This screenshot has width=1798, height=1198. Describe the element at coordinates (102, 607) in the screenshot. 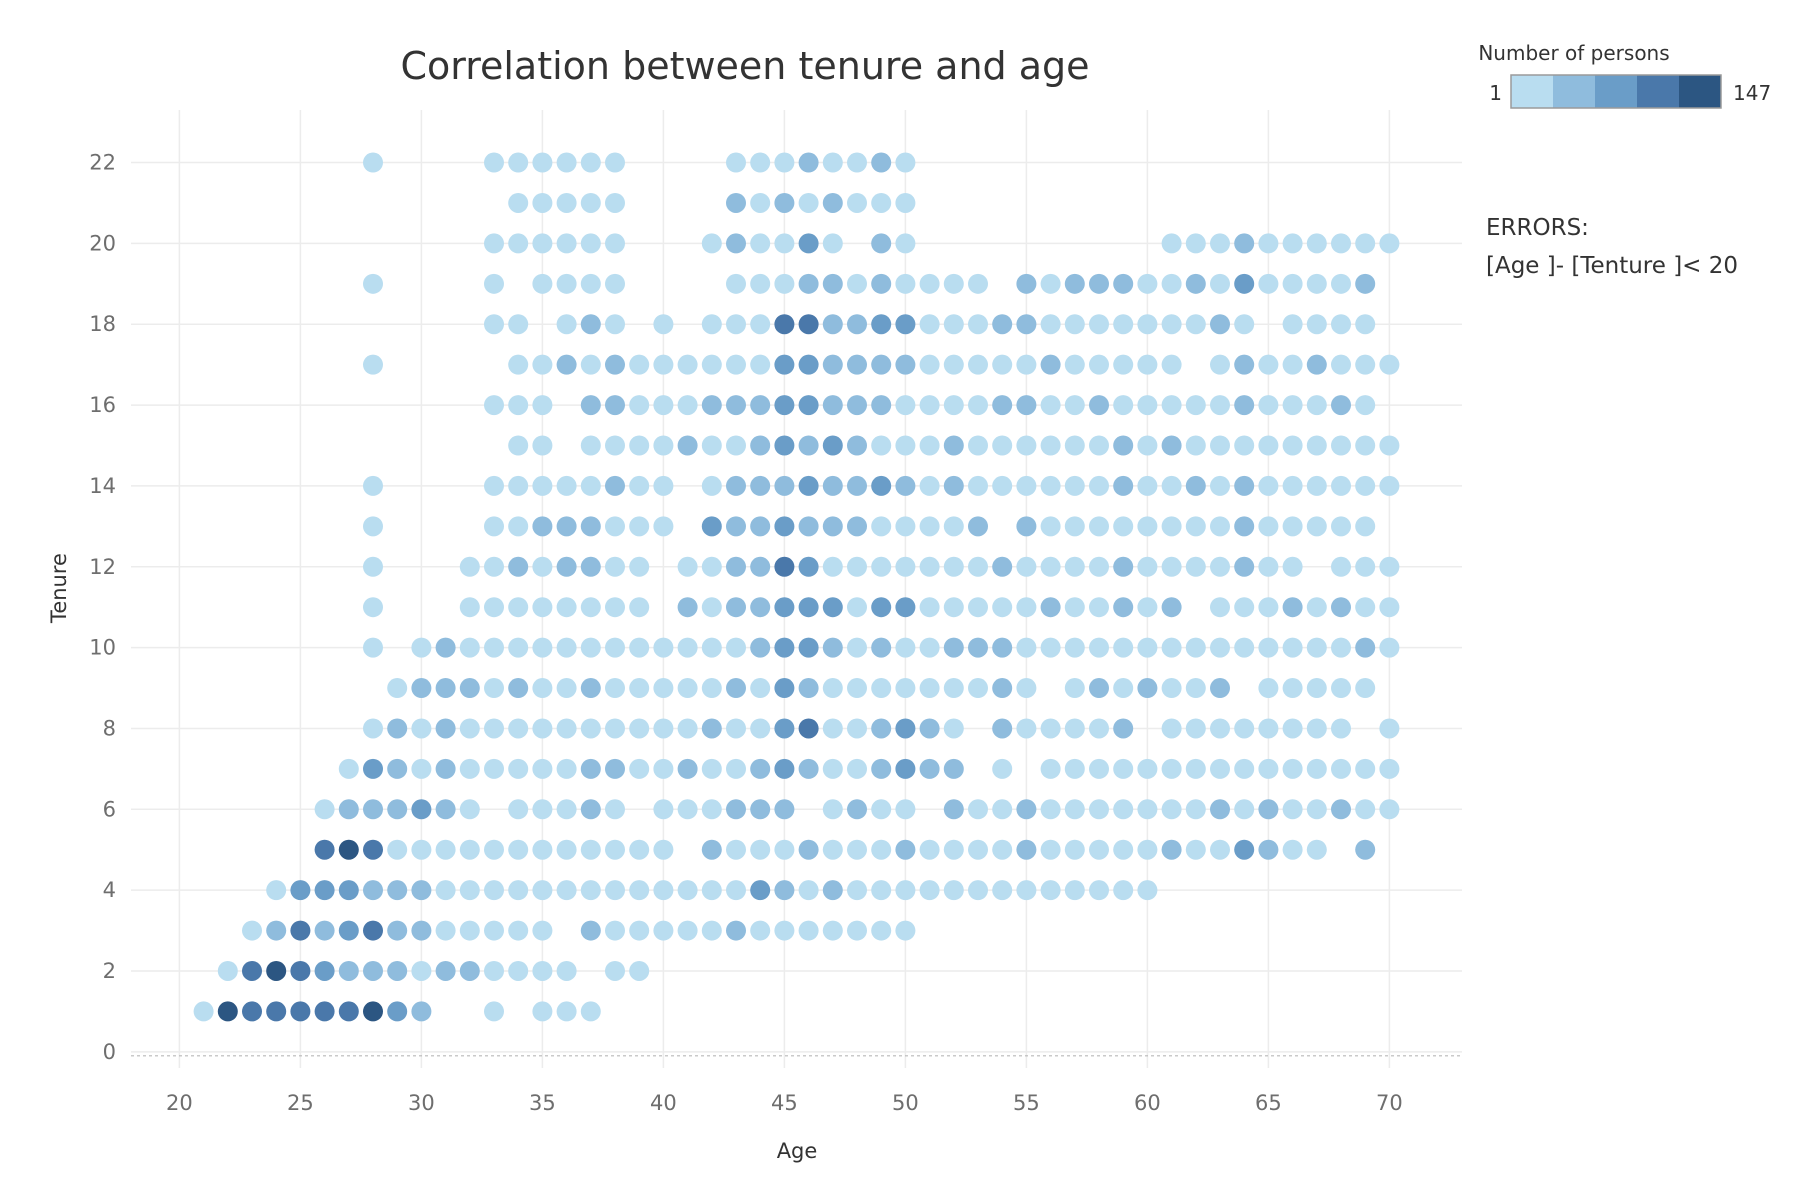

I see `y-axis-ticks: 0 2 4 6 8 10 12 14 16 18 20 22` at that location.